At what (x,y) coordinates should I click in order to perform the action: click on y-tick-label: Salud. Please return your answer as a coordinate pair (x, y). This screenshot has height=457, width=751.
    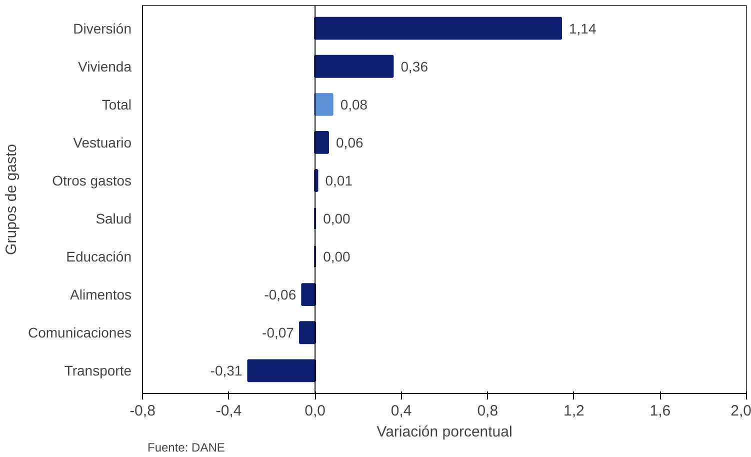
    Looking at the image, I should click on (114, 218).